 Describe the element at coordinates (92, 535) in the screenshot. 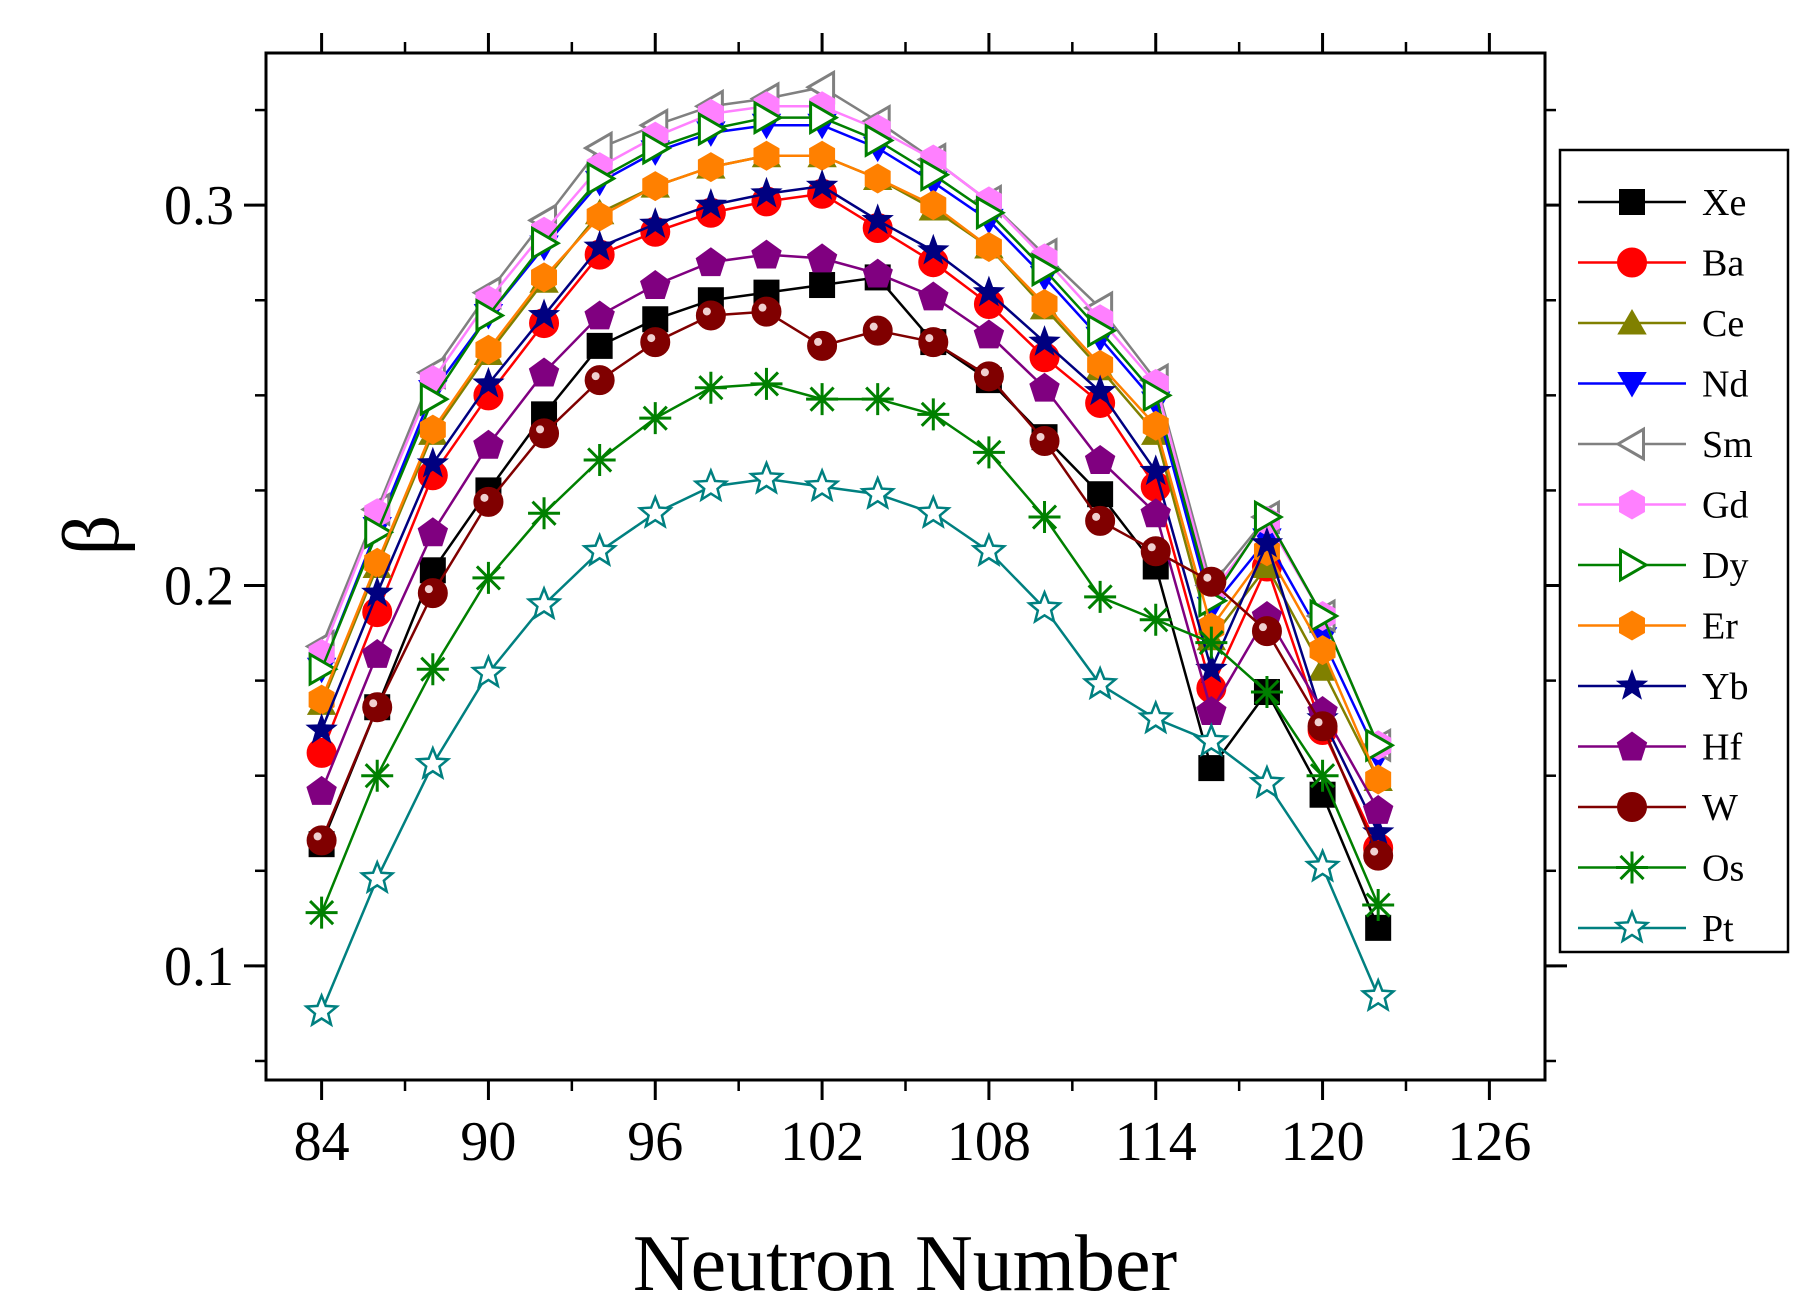

I see `y-axis-title: β` at that location.